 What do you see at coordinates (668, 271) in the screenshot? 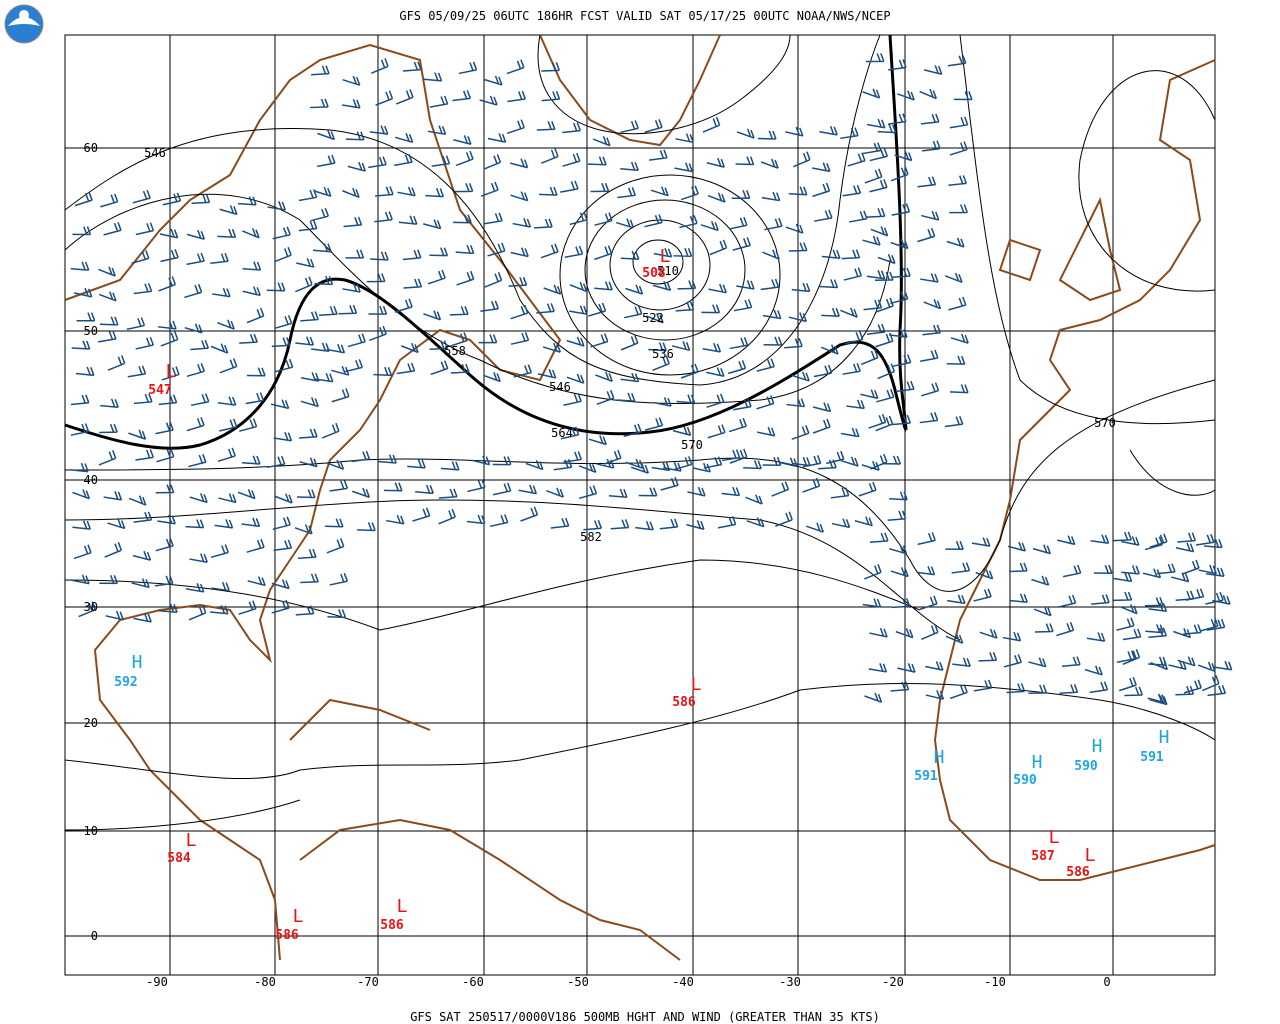
I see `contour-label: 510` at bounding box center [668, 271].